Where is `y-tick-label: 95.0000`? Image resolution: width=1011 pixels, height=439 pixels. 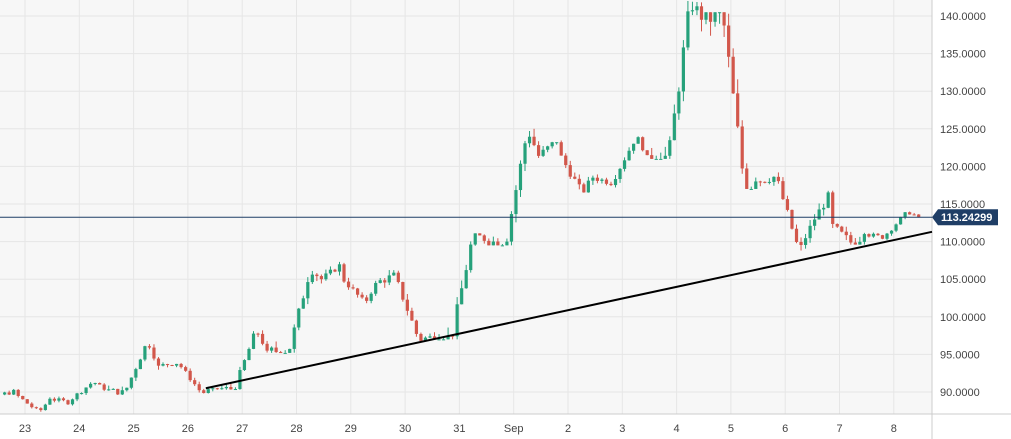 y-tick-label: 95.0000 is located at coordinates (960, 355).